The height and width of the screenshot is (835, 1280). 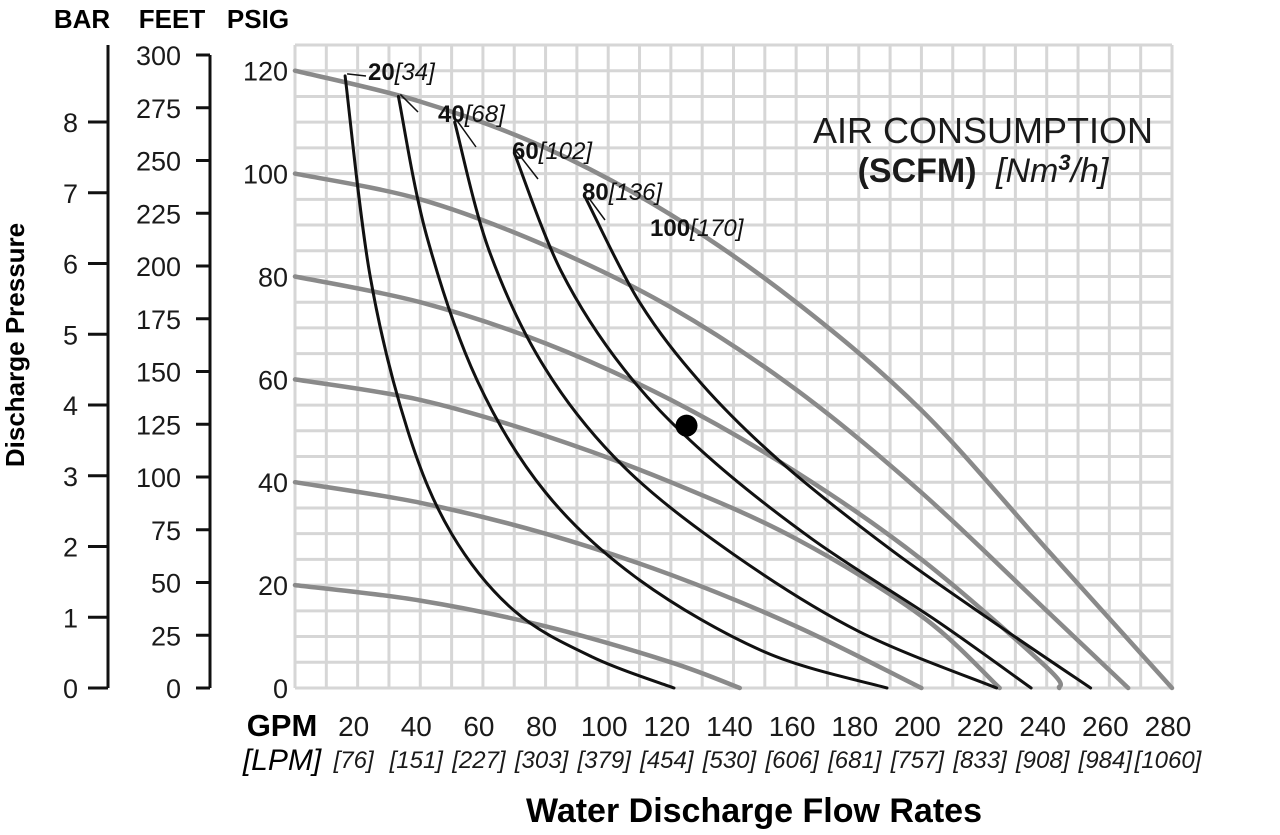 I want to click on x-tick-label-lpm: [681], so click(x=855, y=760).